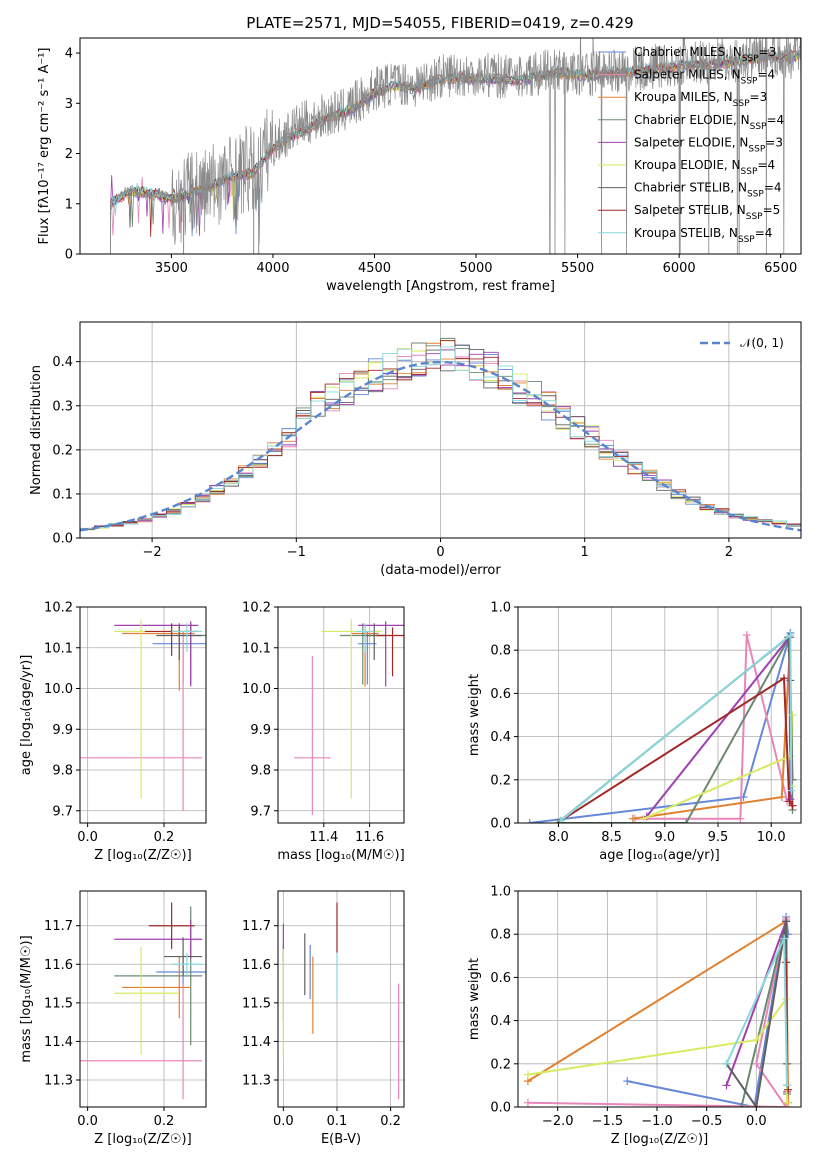  What do you see at coordinates (36, 430) in the screenshot?
I see `y-axis-label: Normed distribution` at bounding box center [36, 430].